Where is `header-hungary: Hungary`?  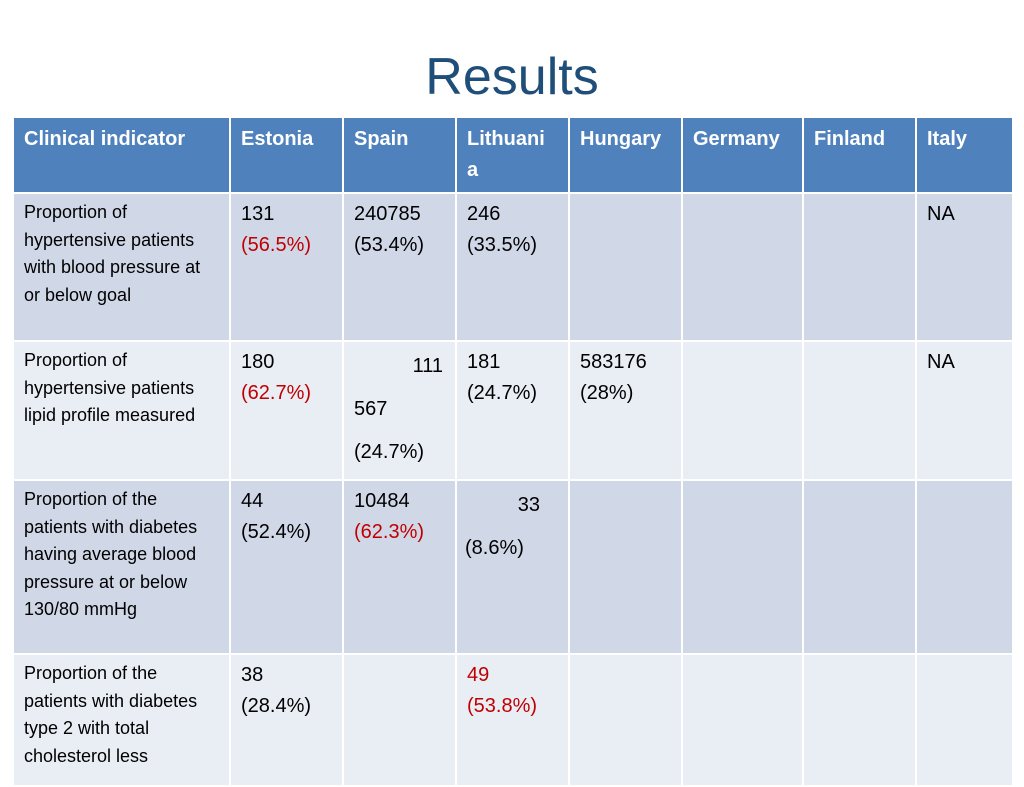 header-hungary: Hungary is located at coordinates (625, 155).